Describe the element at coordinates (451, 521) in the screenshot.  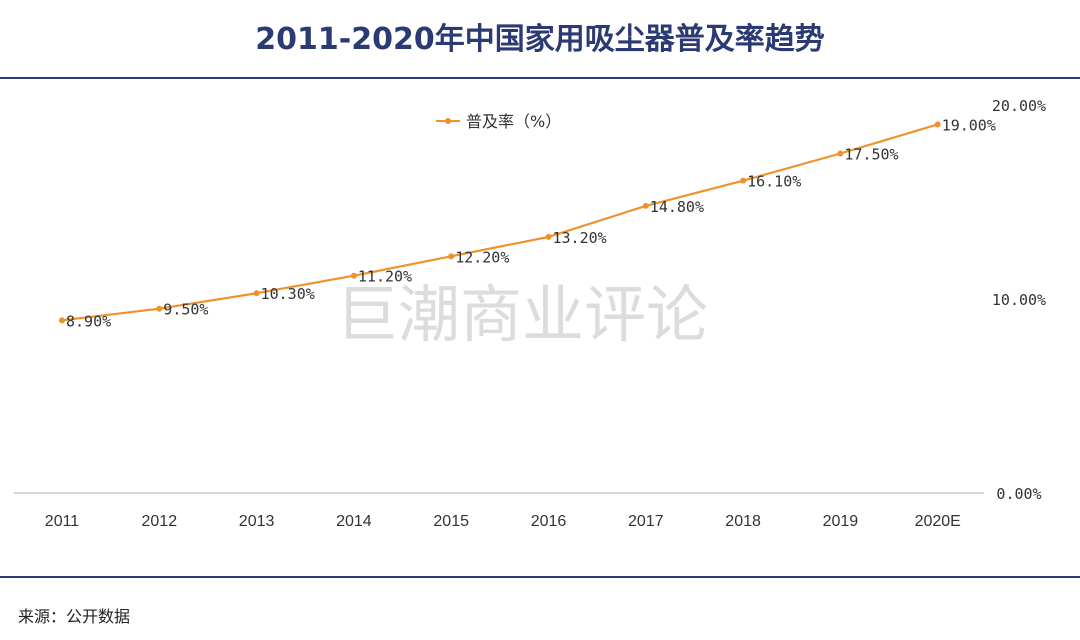
I see `x-tick-label: 2015` at that location.